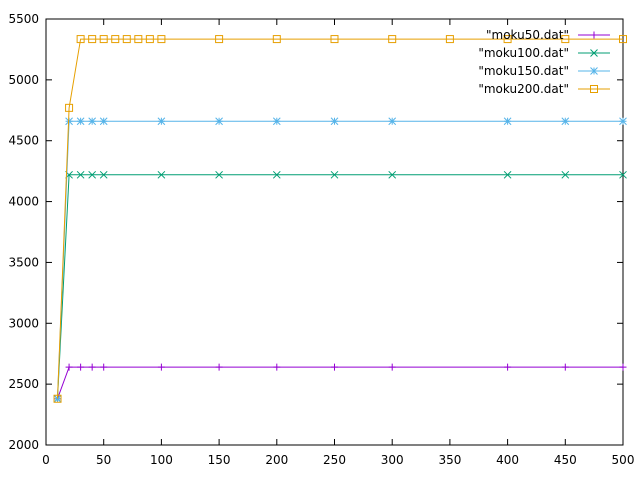 Image resolution: width=640 pixels, height=480 pixels. I want to click on x-tick-label: 200, so click(276, 460).